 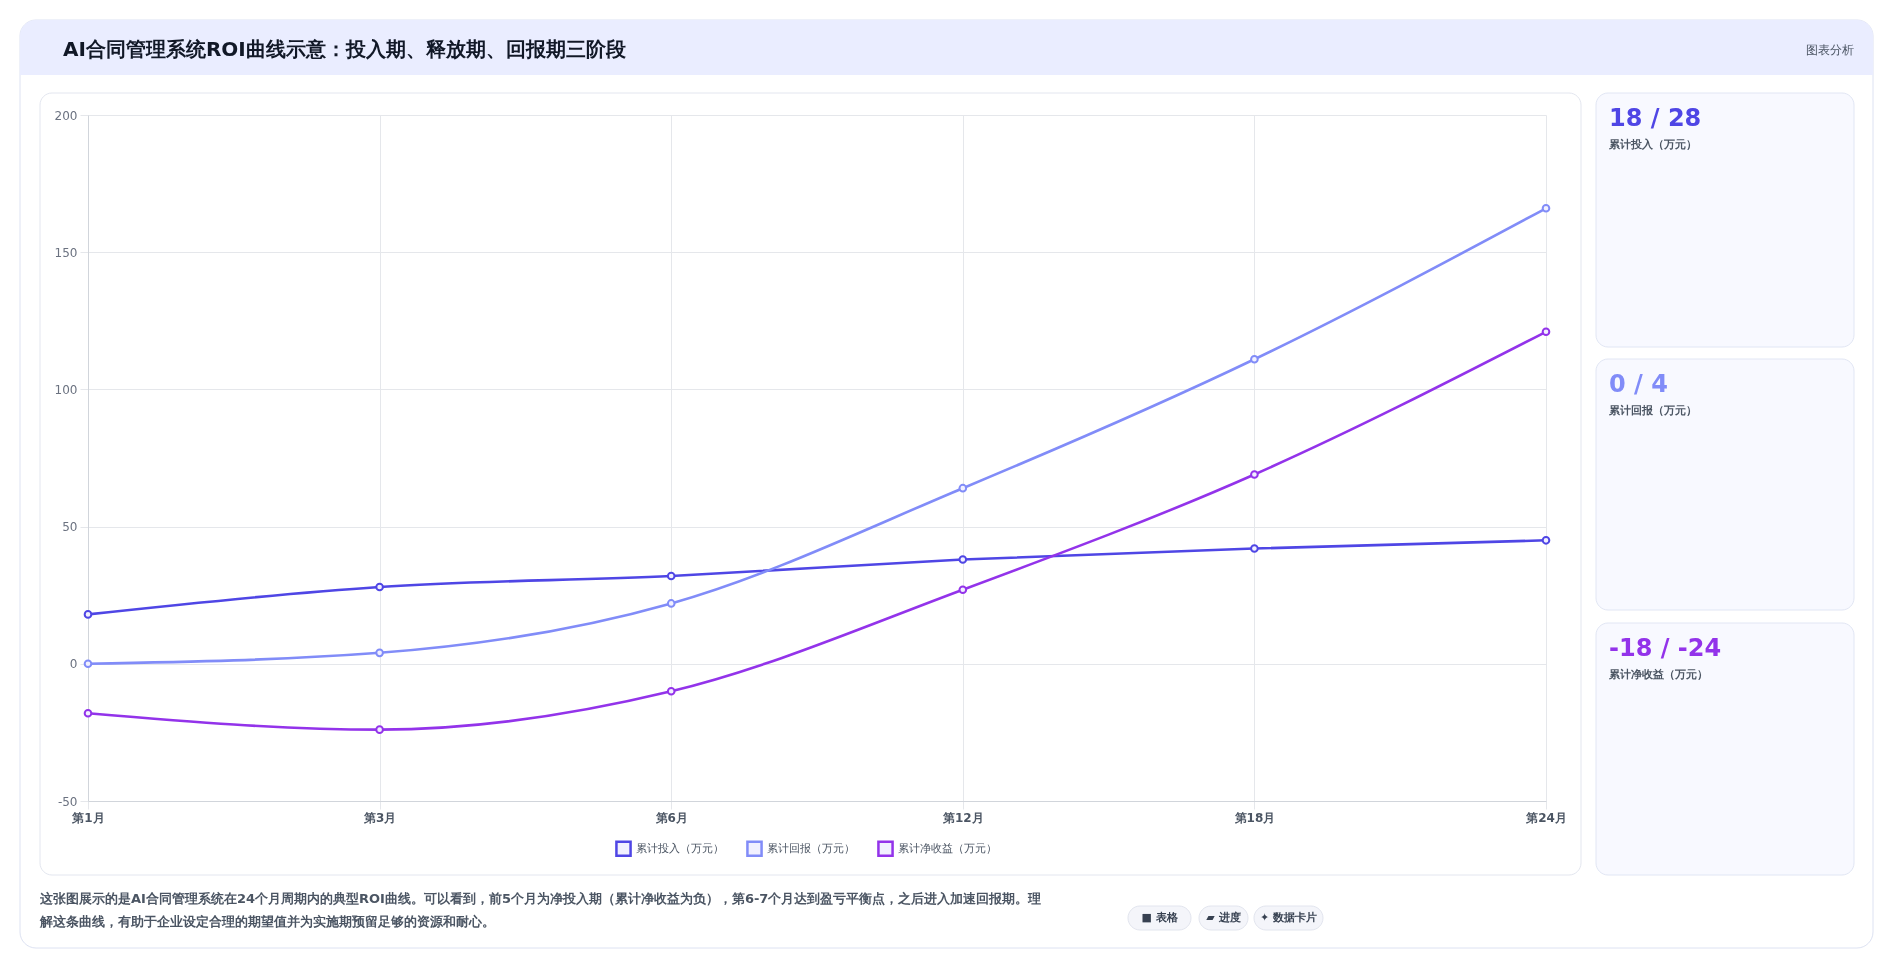 What do you see at coordinates (671, 817) in the screenshot?
I see `x-tick-label: 第6月` at bounding box center [671, 817].